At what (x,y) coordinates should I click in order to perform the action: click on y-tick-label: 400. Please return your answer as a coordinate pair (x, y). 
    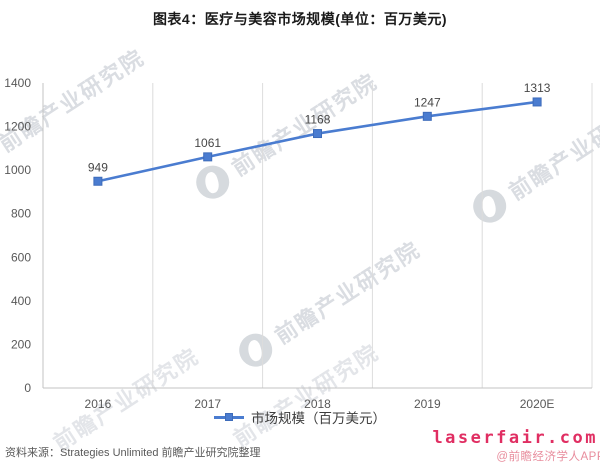
    Looking at the image, I should click on (21, 301).